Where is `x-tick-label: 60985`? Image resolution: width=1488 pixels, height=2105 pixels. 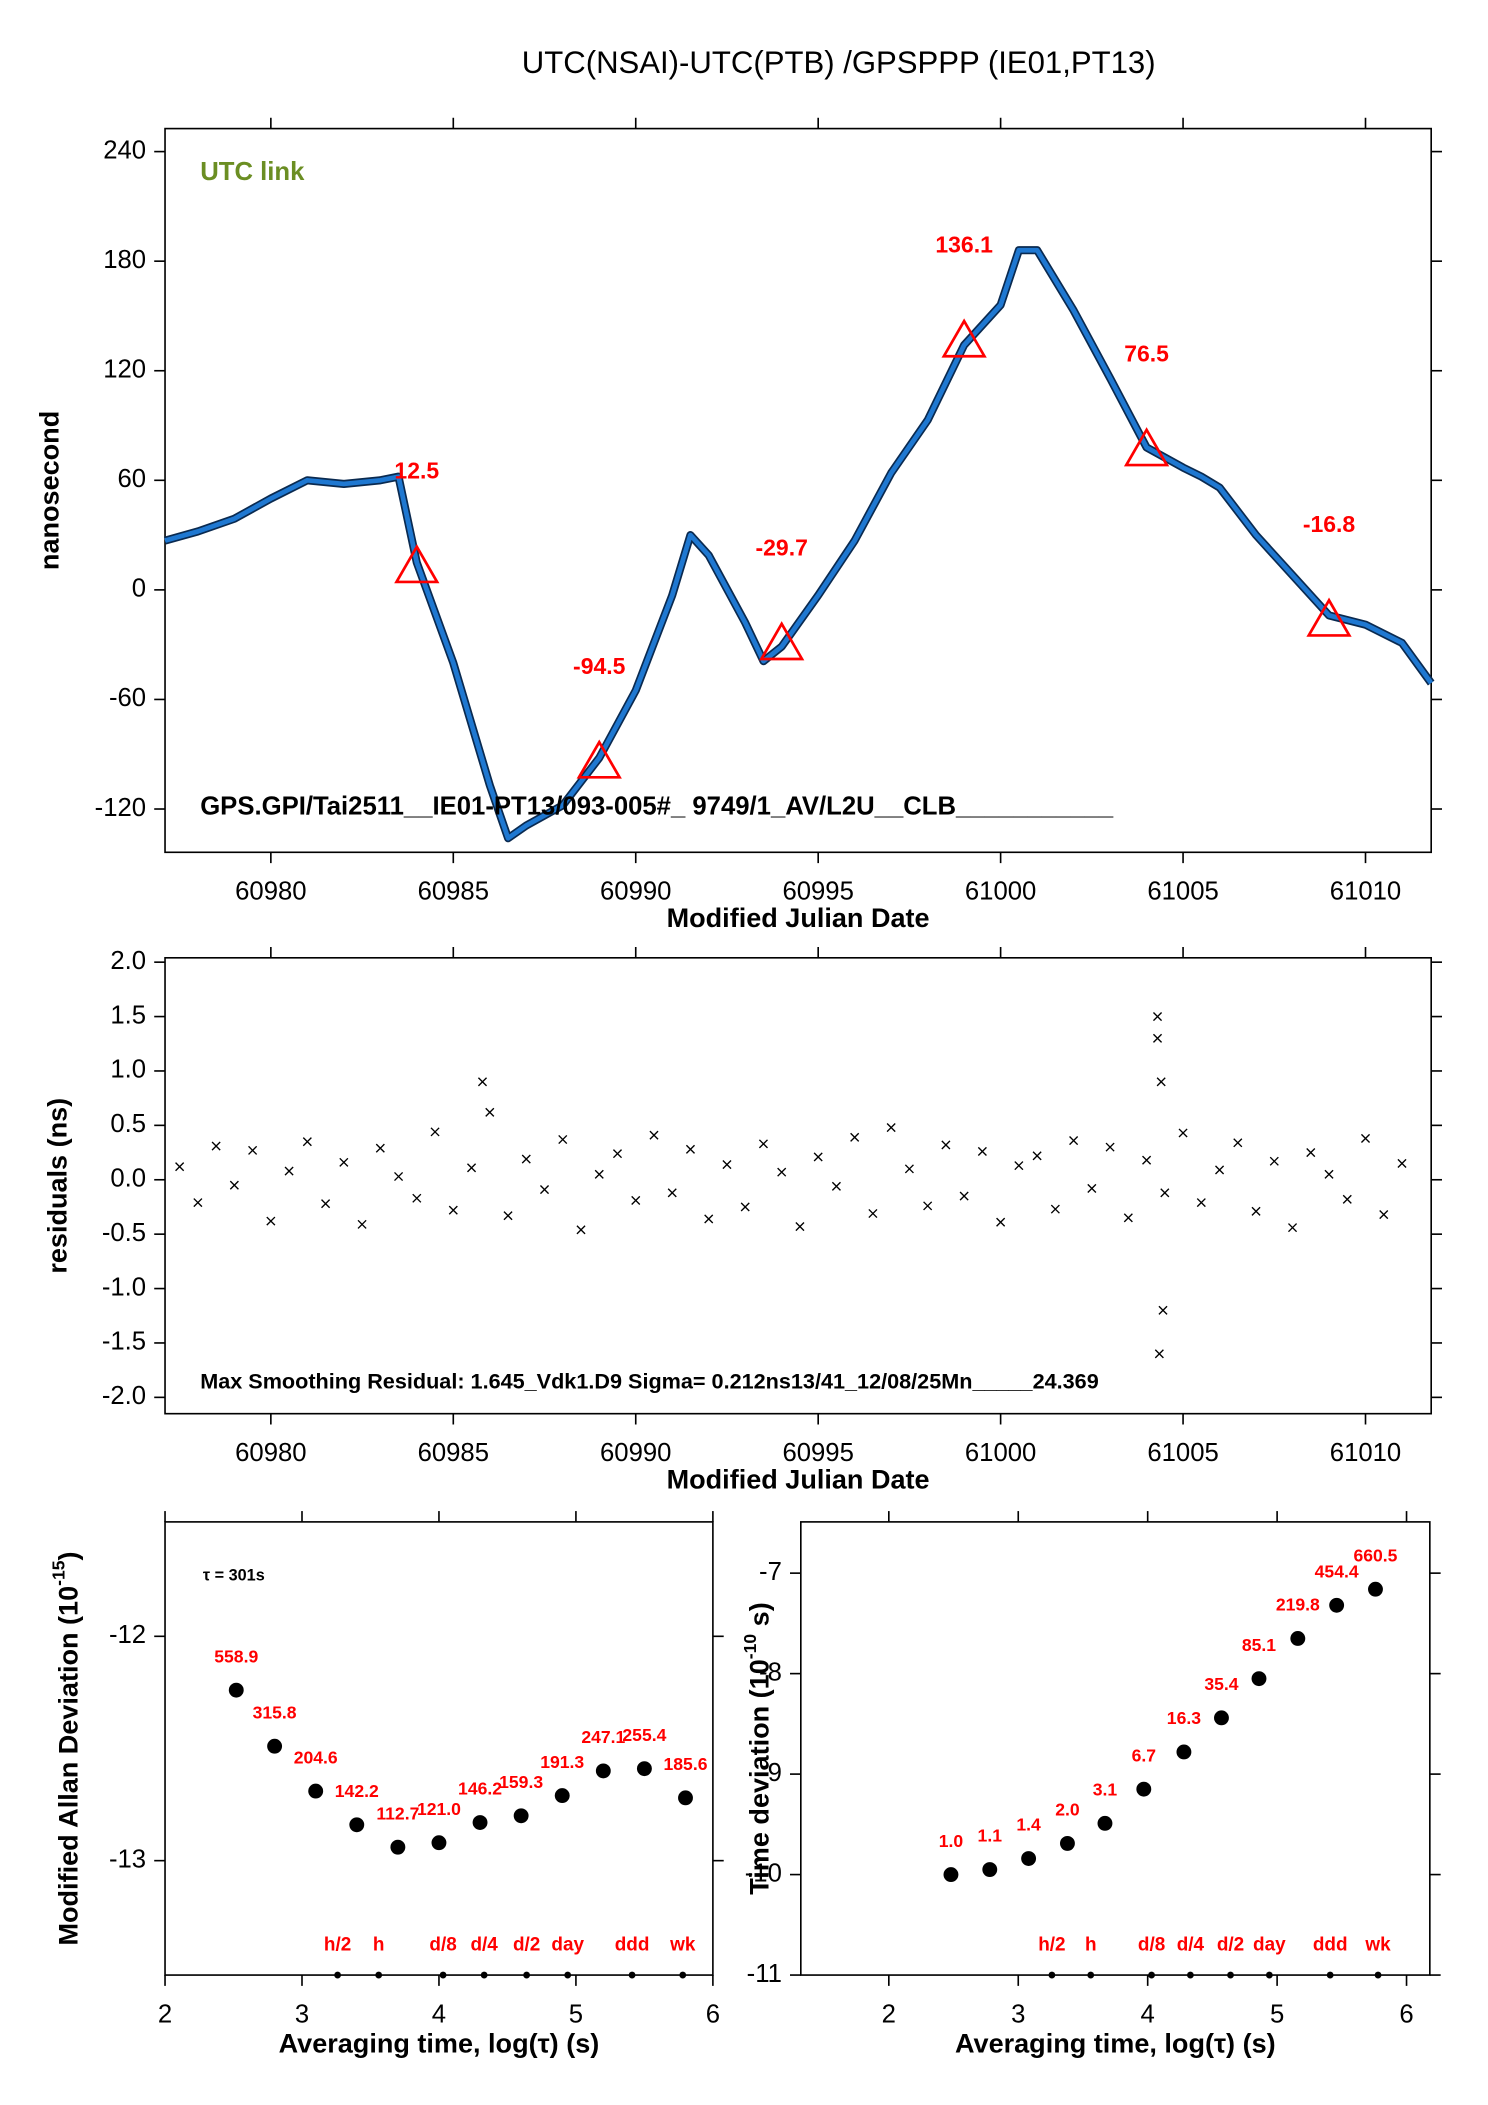
x-tick-label: 60985 is located at coordinates (453, 1453).